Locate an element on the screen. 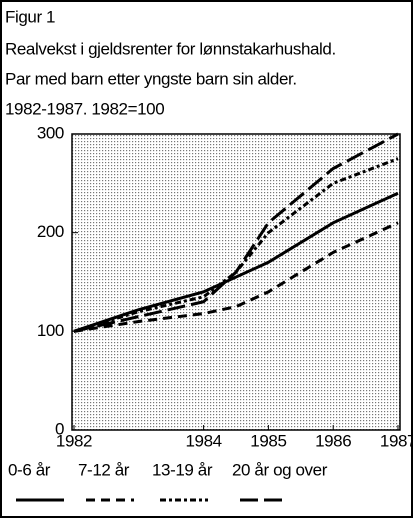 The image size is (413, 518). y-tick-label: 0 is located at coordinates (59, 428).